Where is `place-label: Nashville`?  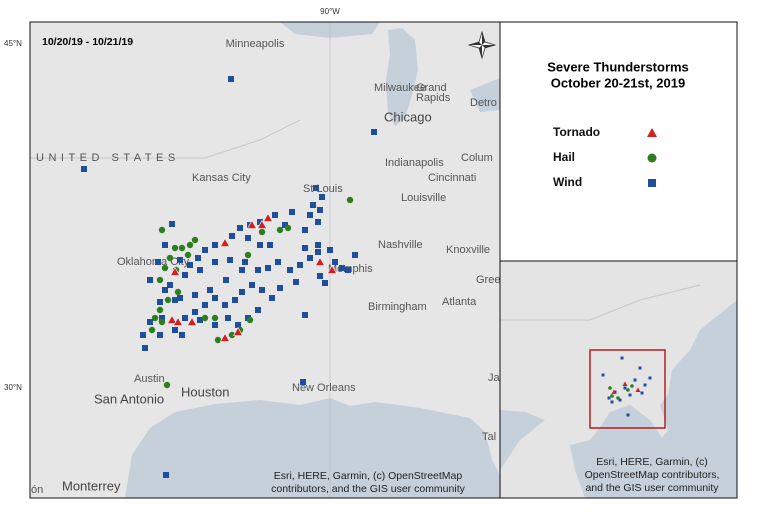 place-label: Nashville is located at coordinates (400, 245).